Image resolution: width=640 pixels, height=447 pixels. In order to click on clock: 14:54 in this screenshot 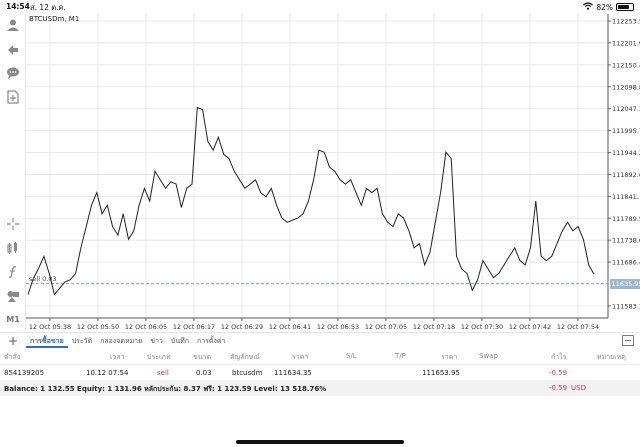, I will do `click(18, 6)`.